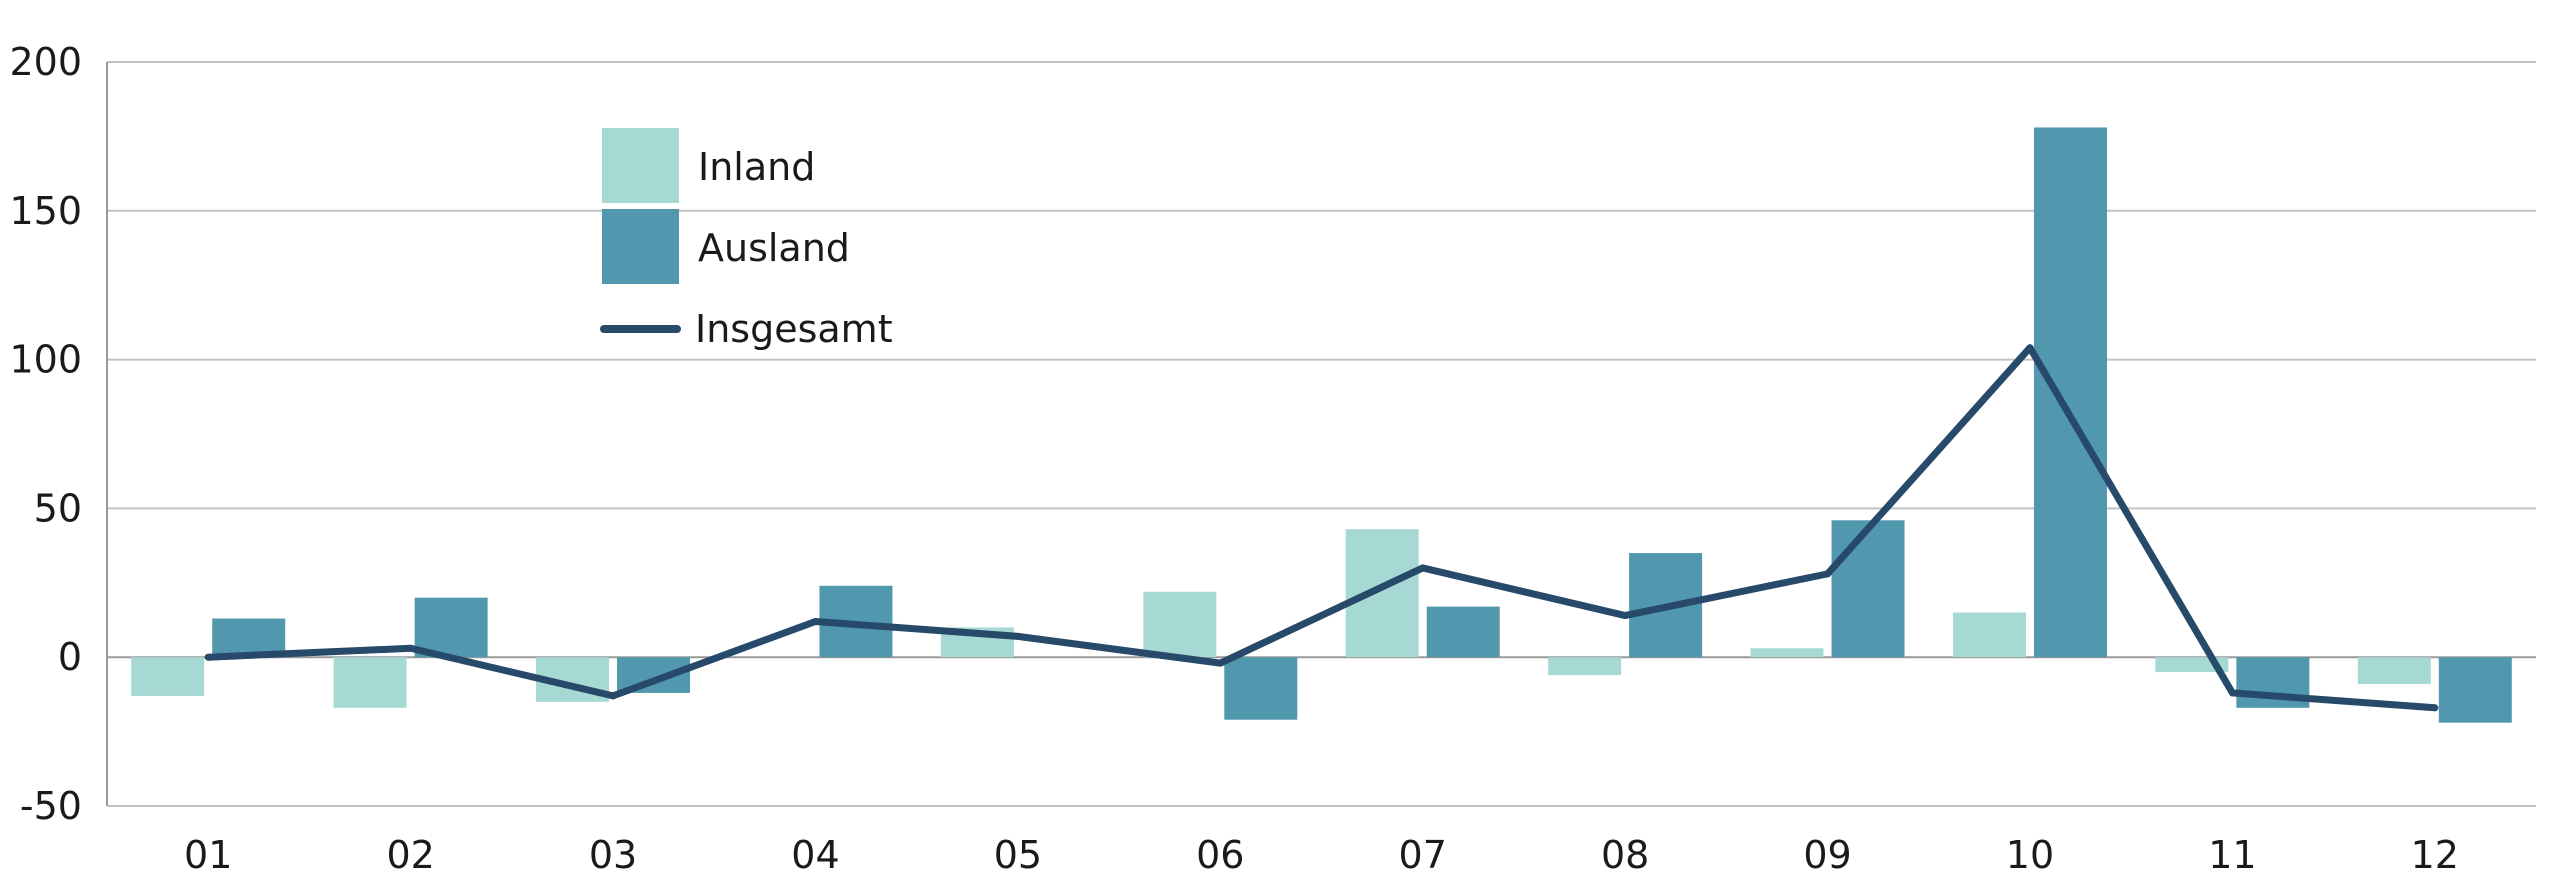 The width and height of the screenshot is (2560, 896). I want to click on y-tick-label-150: 150, so click(45, 211).